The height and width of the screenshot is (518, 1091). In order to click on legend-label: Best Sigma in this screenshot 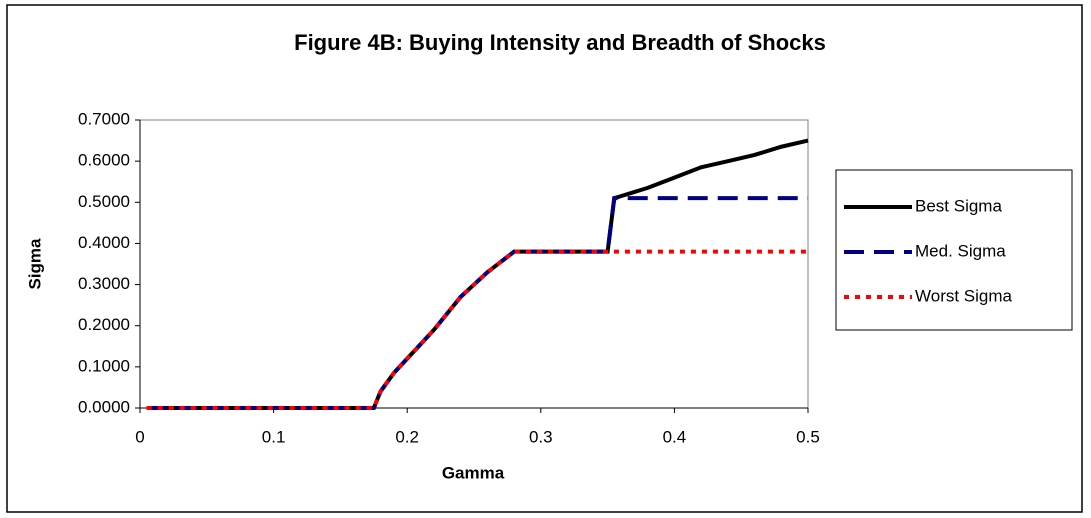, I will do `click(958, 205)`.